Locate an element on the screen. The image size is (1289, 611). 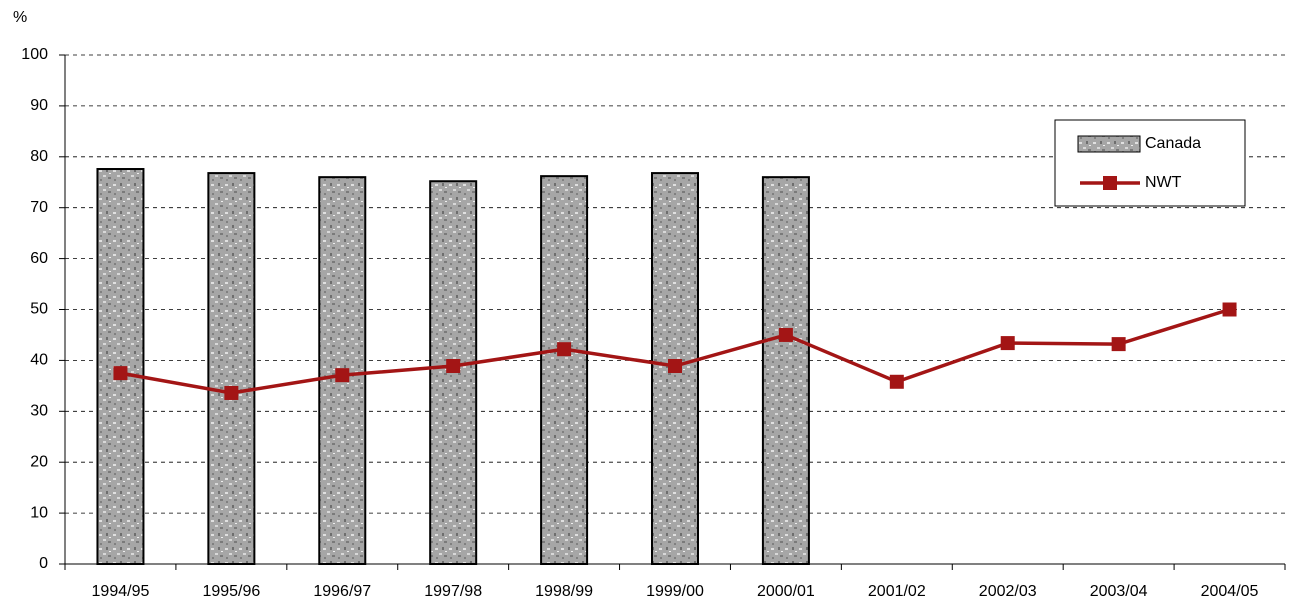
x-tick-label: 1999/00 is located at coordinates (675, 591).